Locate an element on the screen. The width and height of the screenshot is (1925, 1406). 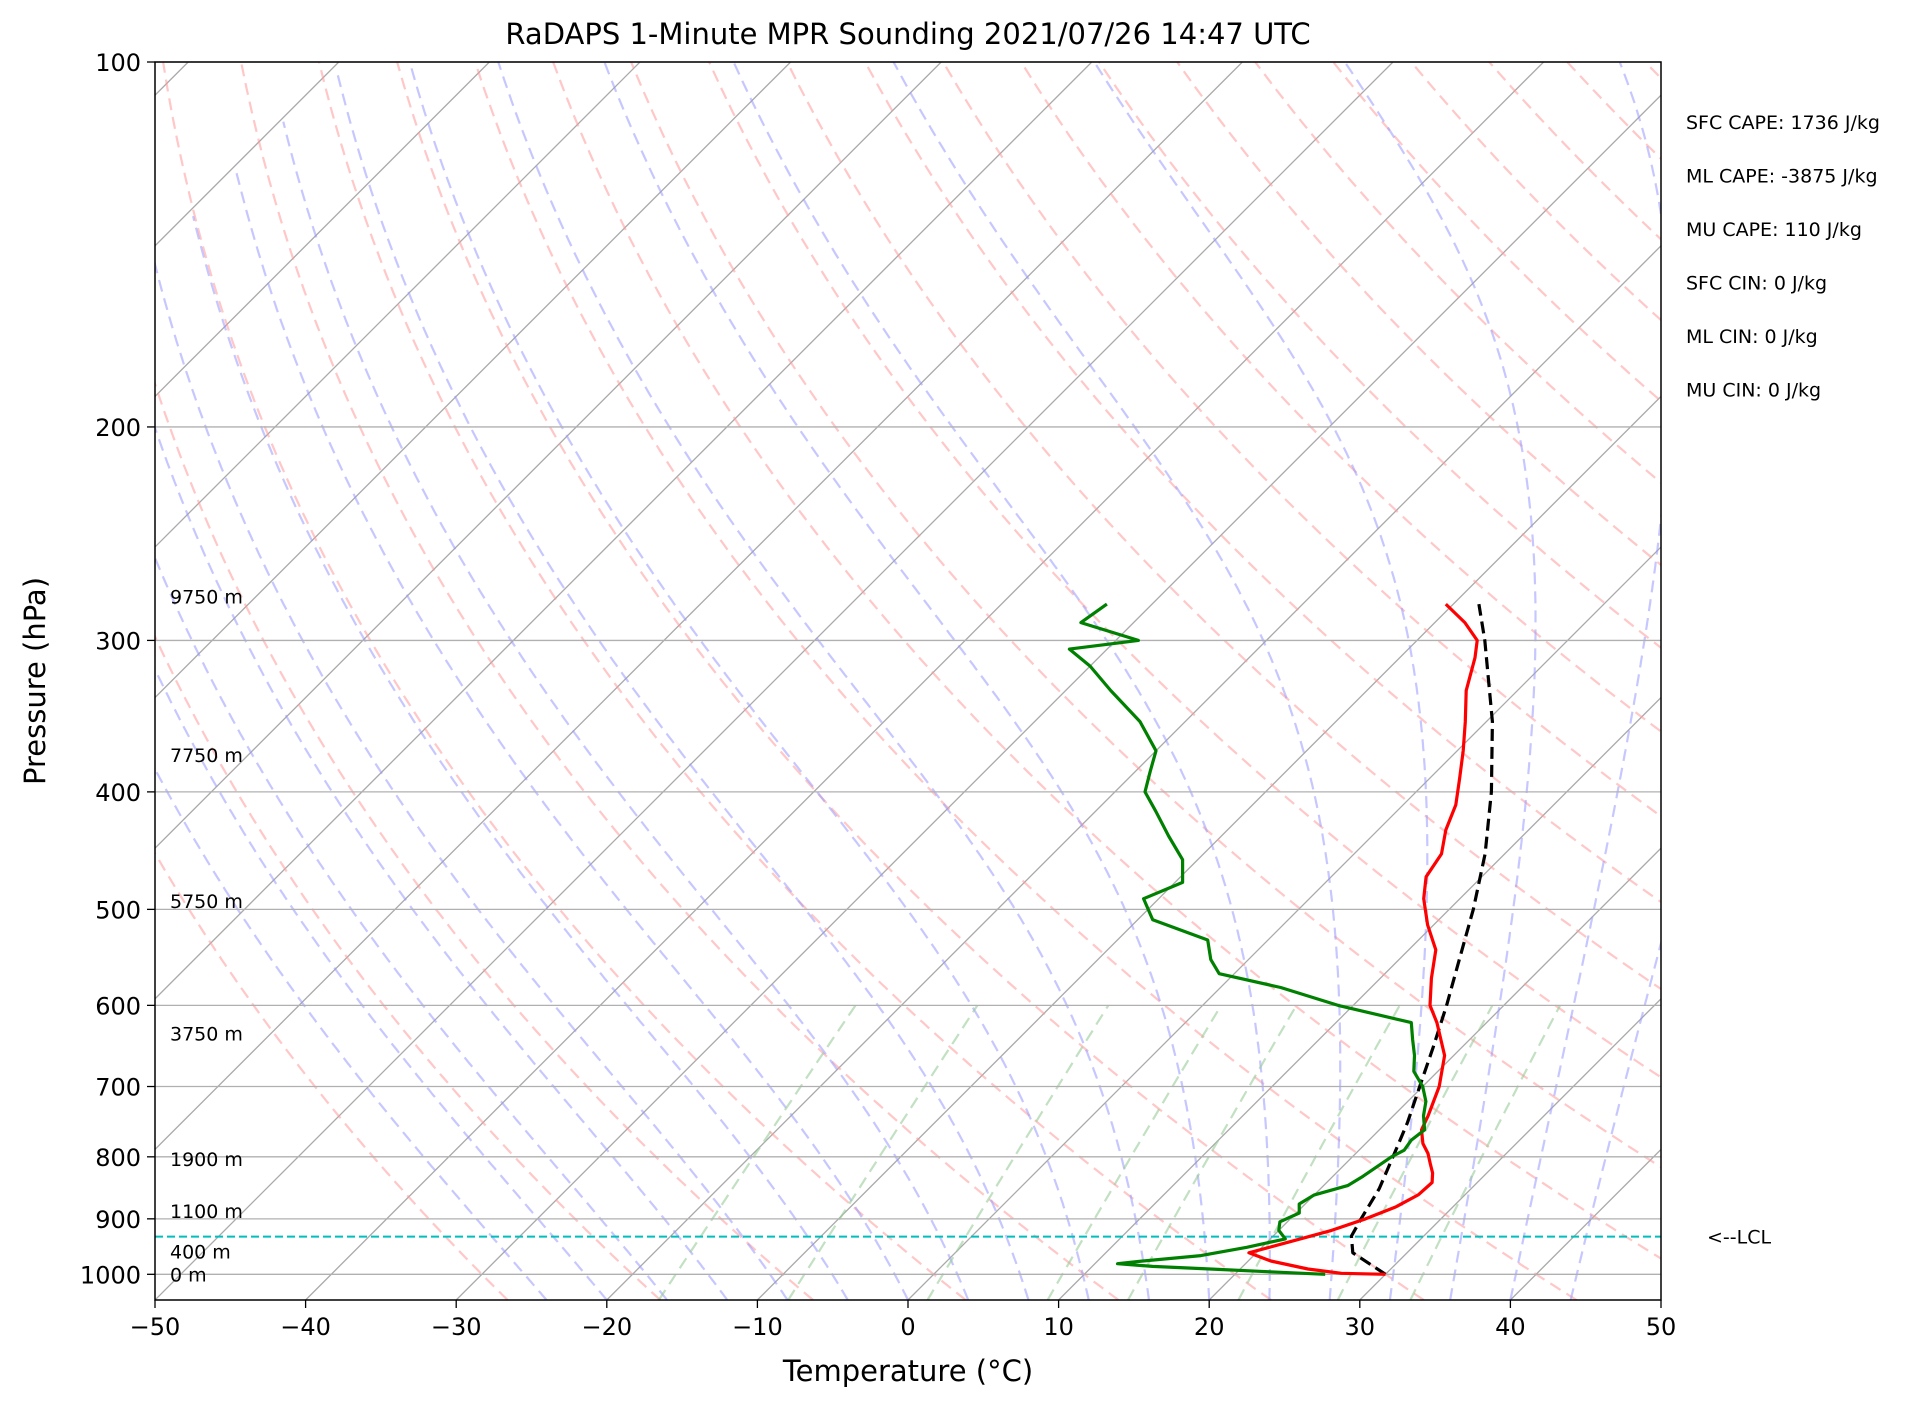
lcl-group: <--LCL is located at coordinates (963, 1238).